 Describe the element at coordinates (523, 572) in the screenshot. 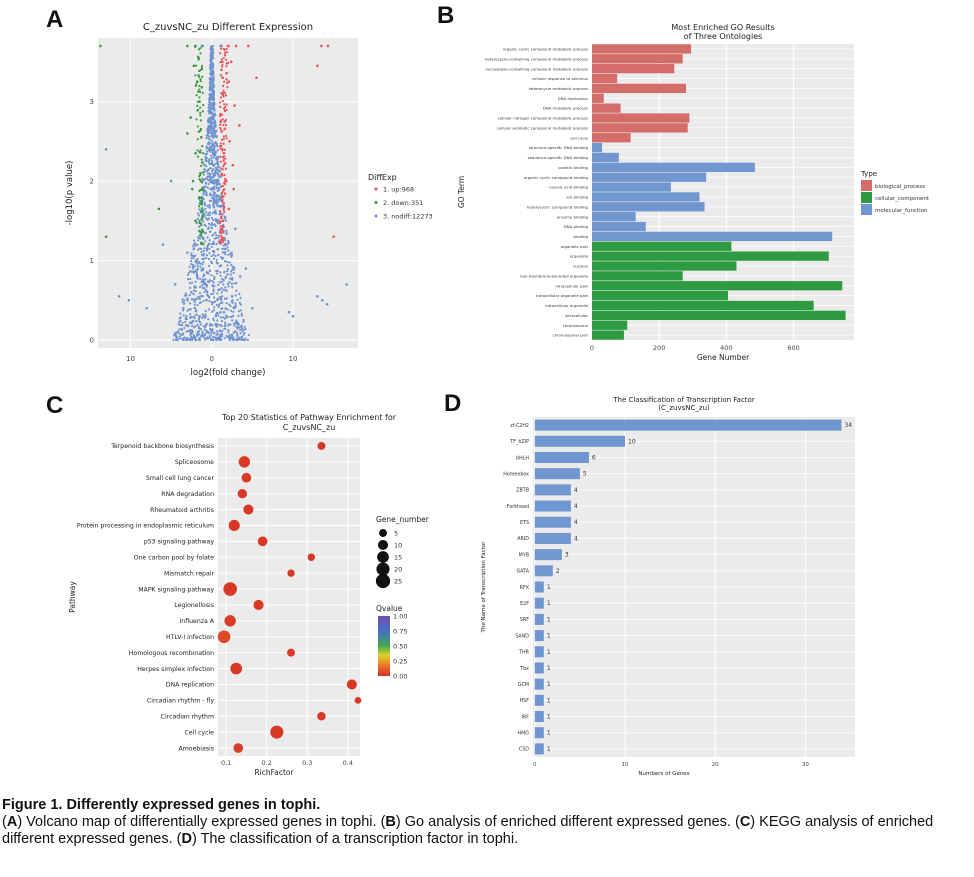

I see `y-tick-label: GATA` at that location.